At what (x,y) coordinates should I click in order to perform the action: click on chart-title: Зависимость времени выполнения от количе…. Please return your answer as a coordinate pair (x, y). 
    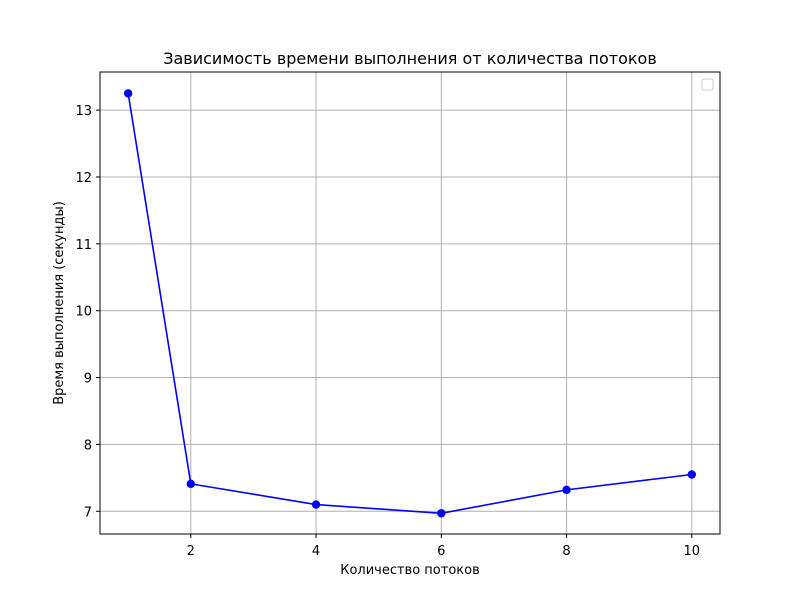
    Looking at the image, I should click on (410, 58).